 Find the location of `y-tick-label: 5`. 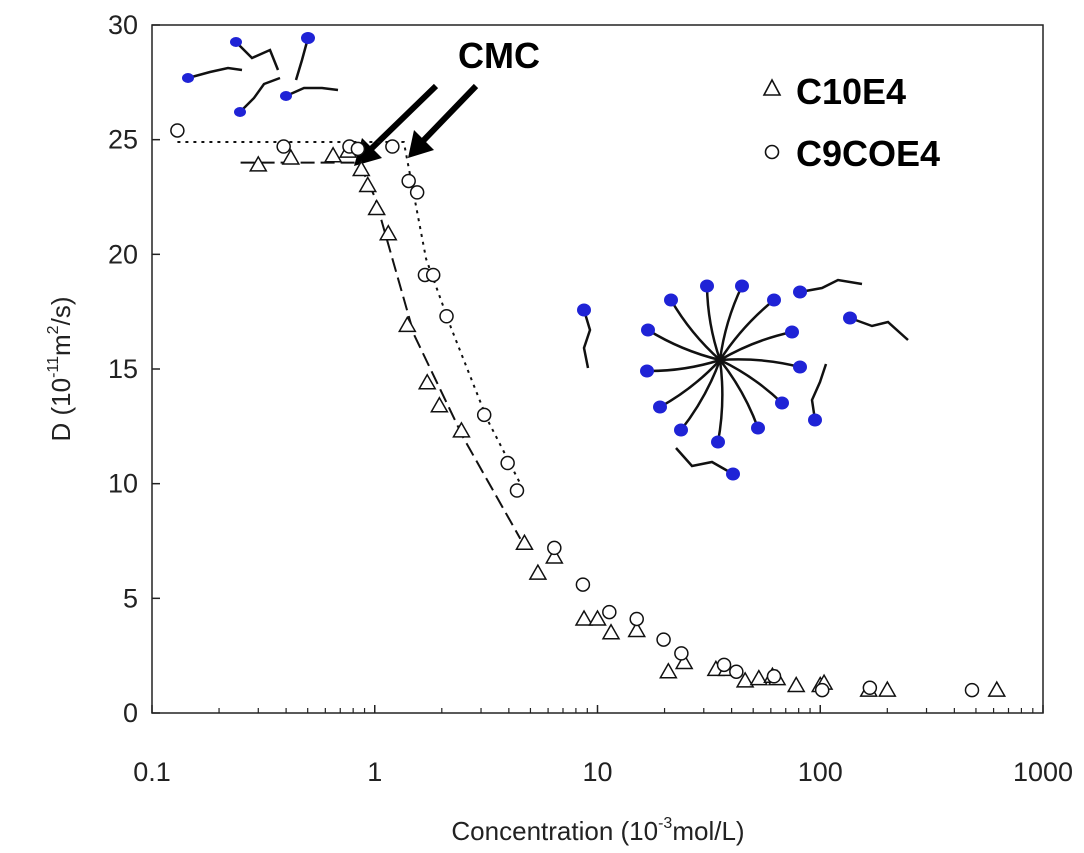

y-tick-label: 5 is located at coordinates (130, 598).